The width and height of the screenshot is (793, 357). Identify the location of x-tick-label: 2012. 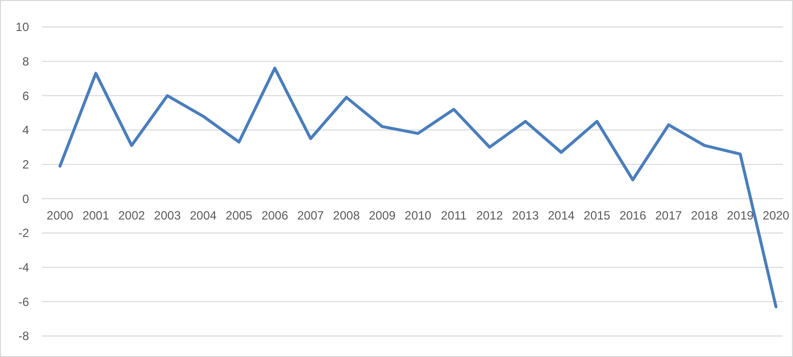
(490, 215).